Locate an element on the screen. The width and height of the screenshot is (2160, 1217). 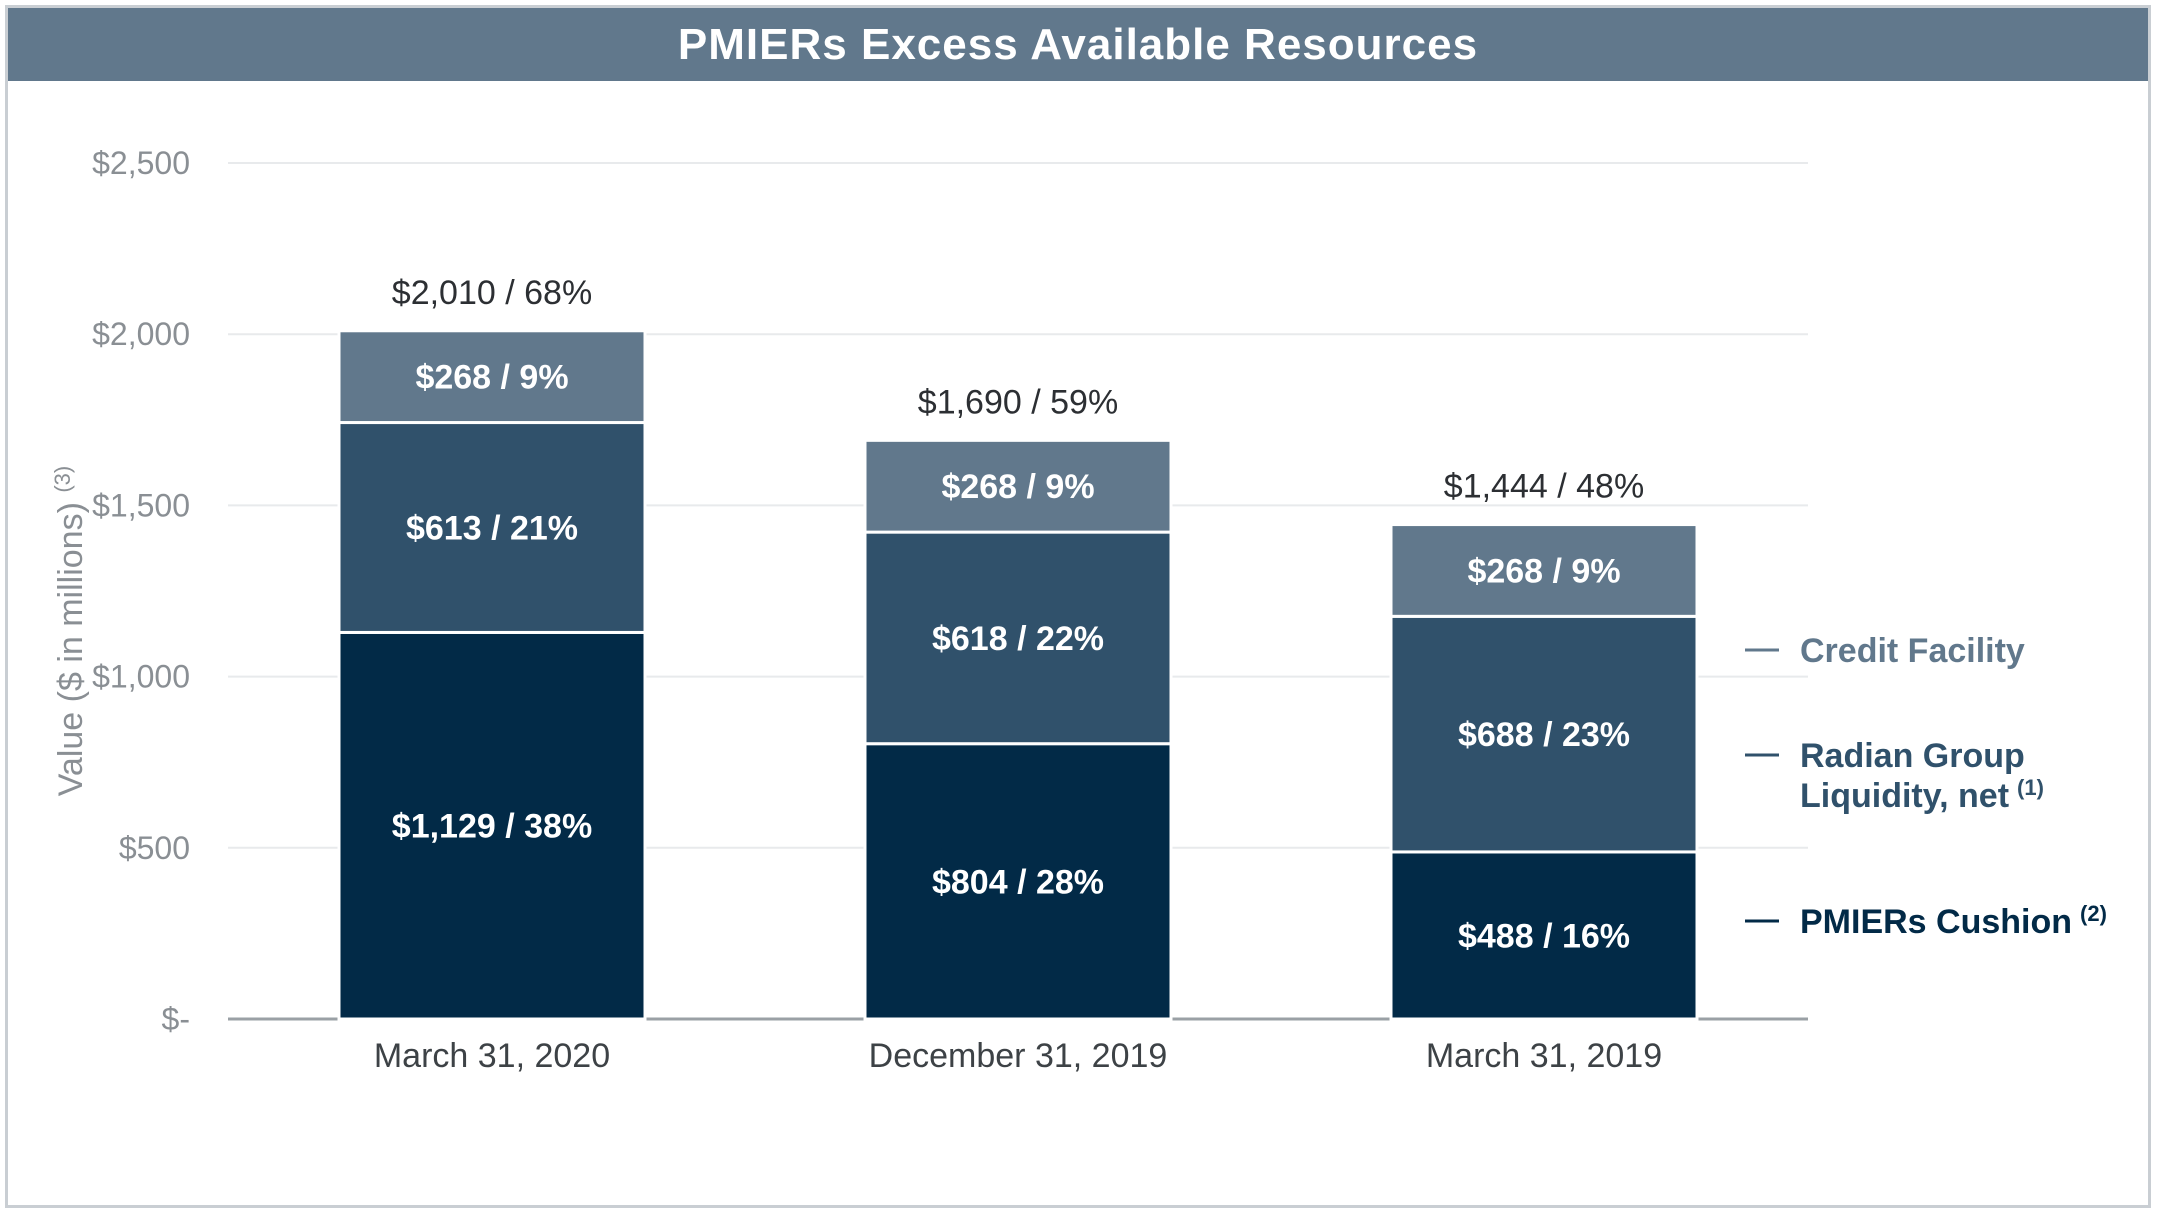
bar-total-label: $2,010 / 68% is located at coordinates (492, 293).